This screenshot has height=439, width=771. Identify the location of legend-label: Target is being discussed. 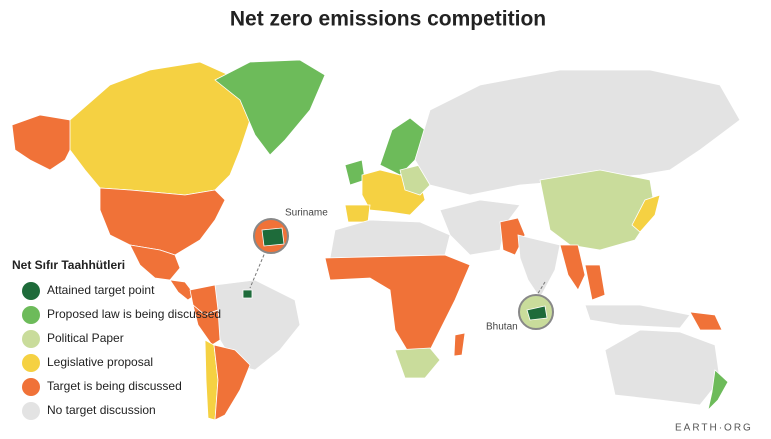
(114, 386).